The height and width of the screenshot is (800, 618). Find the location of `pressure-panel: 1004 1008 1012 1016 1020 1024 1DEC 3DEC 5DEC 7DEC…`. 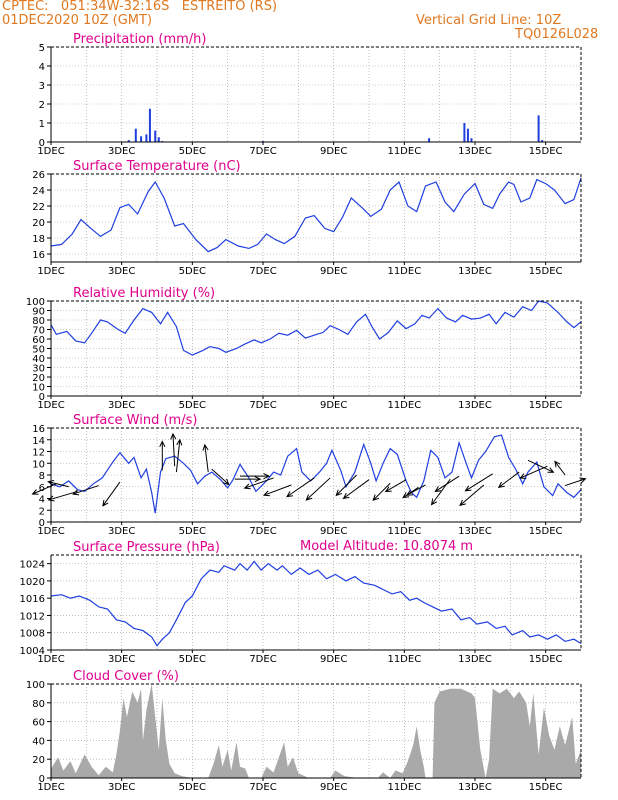

pressure-panel: 1004 1008 1012 1016 1020 1024 1DEC 3DEC 5DEC 7DEC… is located at coordinates (301, 602).